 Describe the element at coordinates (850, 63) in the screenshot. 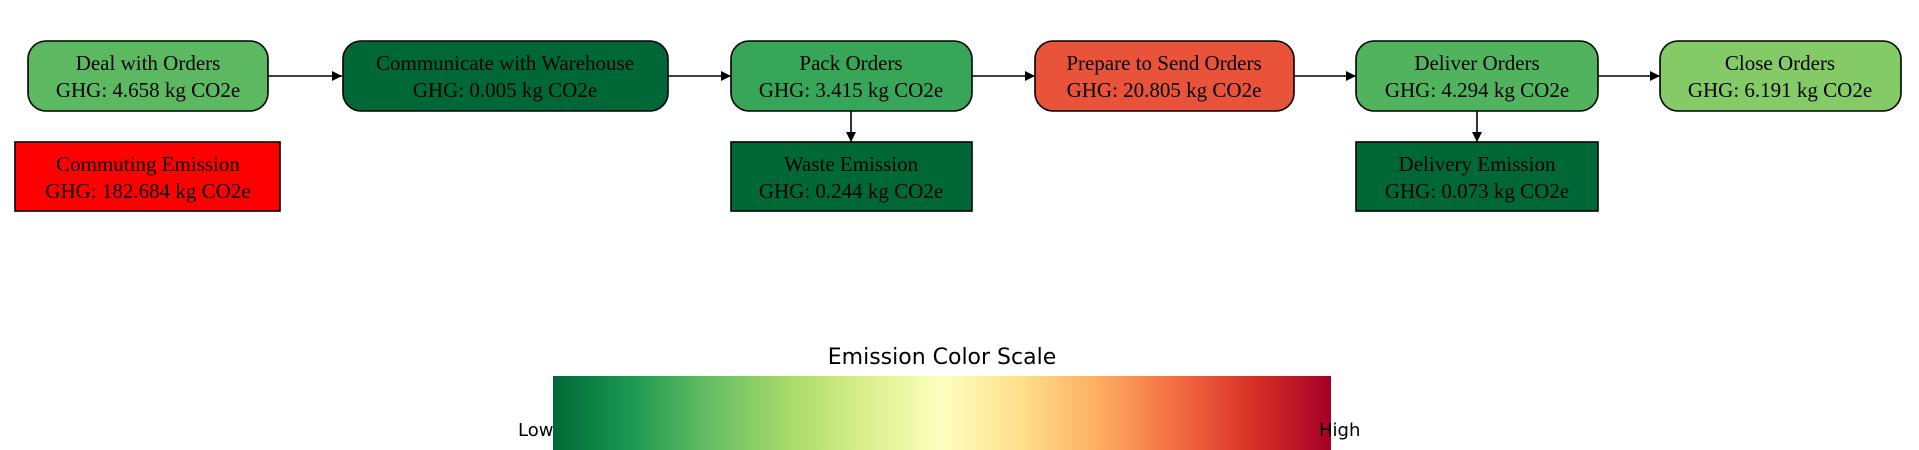

I see `node-label: Pack Orders` at that location.